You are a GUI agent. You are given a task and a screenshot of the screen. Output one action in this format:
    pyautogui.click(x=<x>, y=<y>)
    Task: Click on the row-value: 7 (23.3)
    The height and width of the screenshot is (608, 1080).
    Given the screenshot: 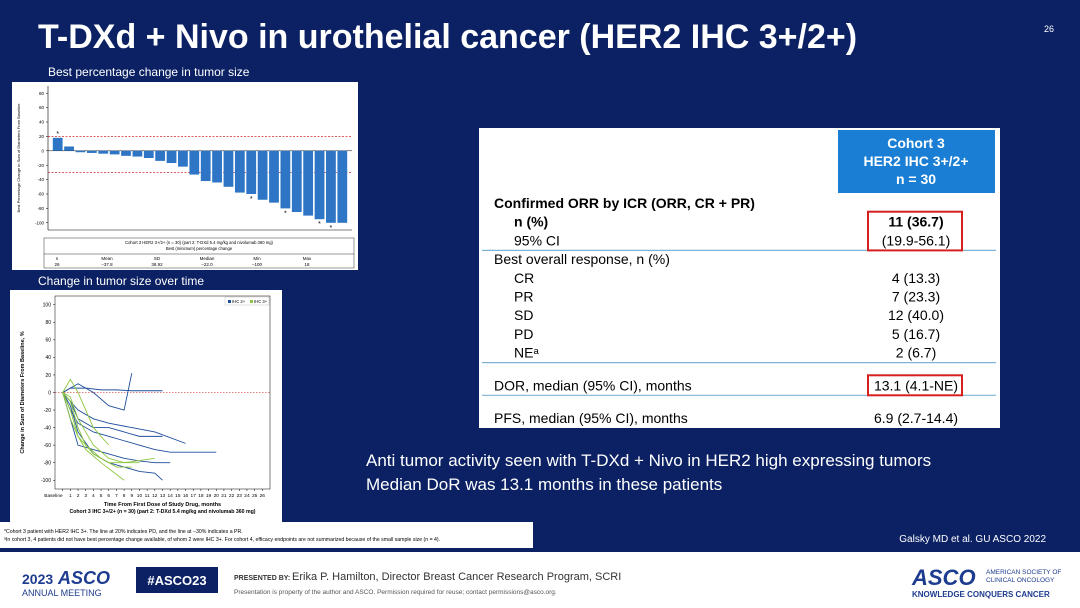 What is the action you would take?
    pyautogui.click(x=916, y=297)
    